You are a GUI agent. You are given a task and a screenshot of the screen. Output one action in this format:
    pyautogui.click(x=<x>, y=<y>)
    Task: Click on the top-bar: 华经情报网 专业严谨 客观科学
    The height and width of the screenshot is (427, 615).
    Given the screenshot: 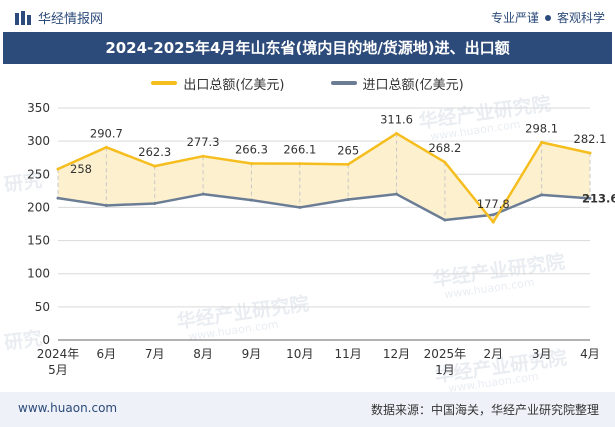 What is the action you would take?
    pyautogui.click(x=307, y=16)
    